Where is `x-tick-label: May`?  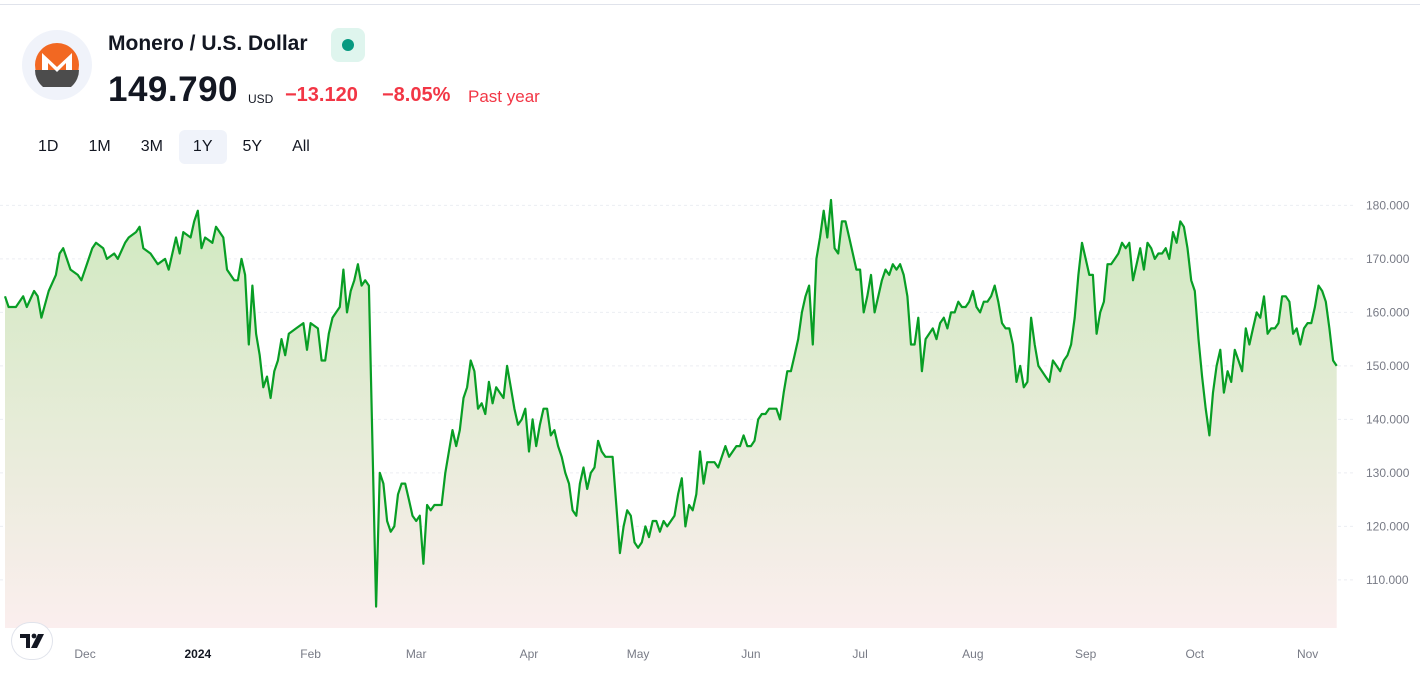
x-tick-label: May is located at coordinates (638, 654).